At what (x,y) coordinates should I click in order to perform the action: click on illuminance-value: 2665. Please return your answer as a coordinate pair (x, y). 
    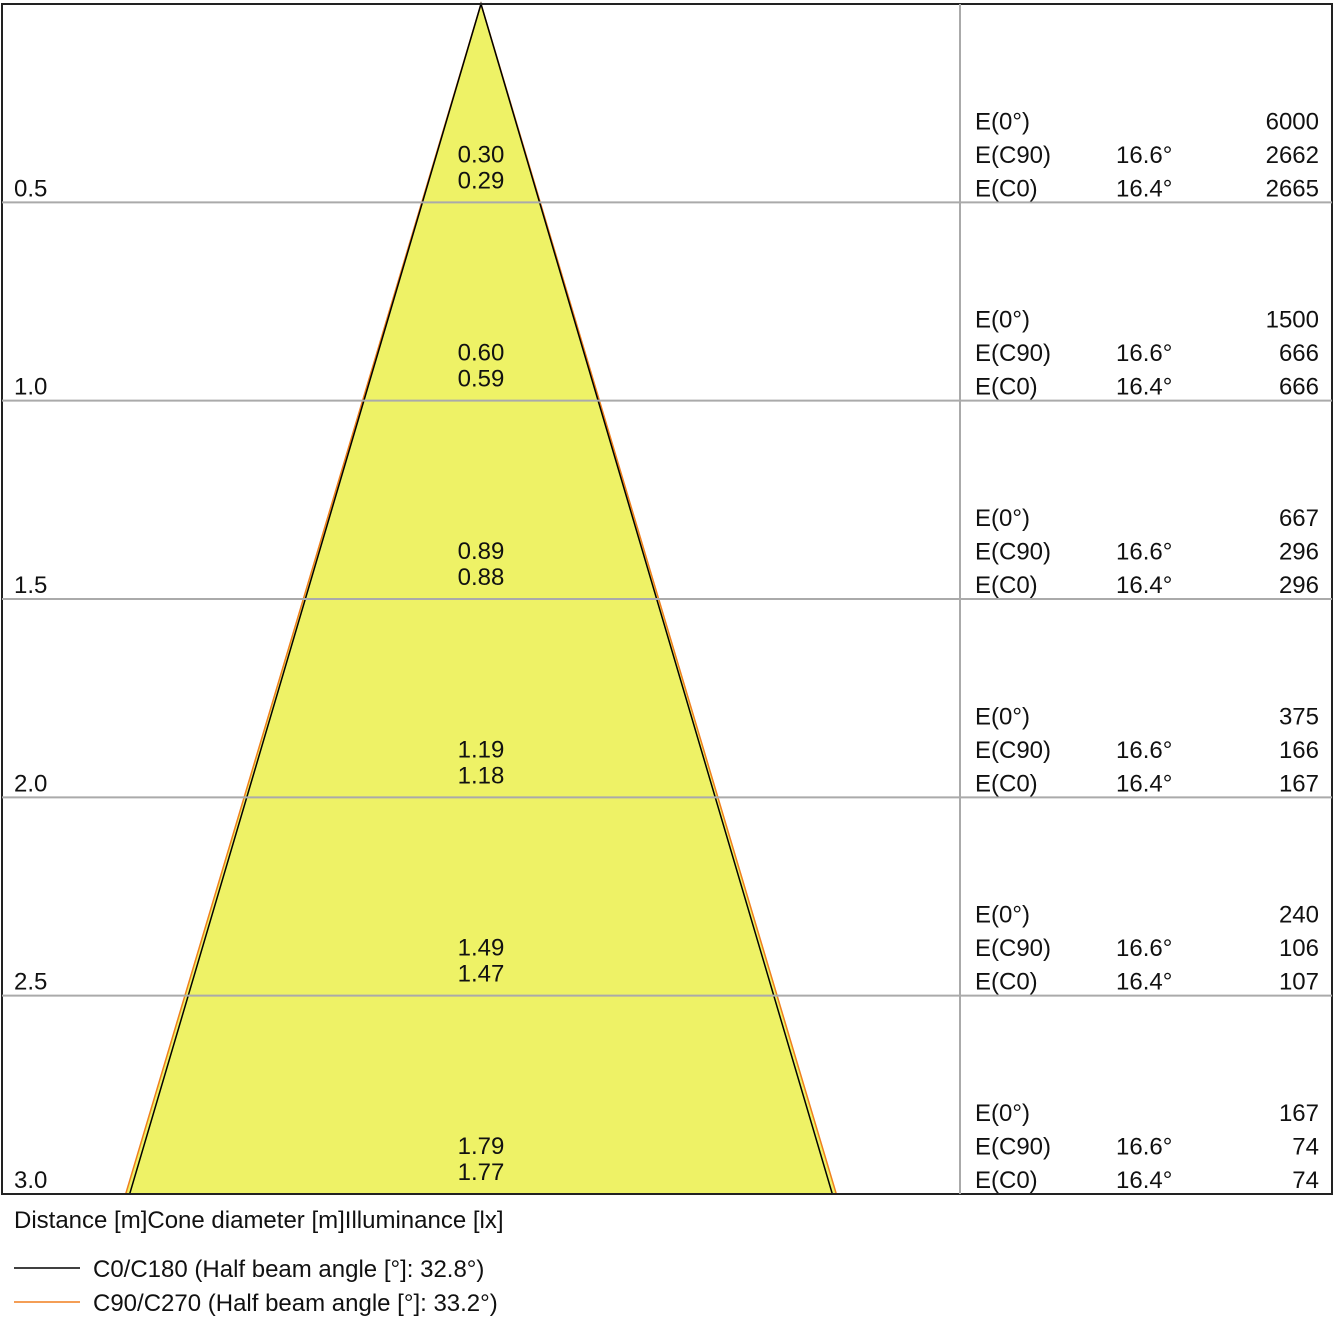
    Looking at the image, I should click on (1292, 188).